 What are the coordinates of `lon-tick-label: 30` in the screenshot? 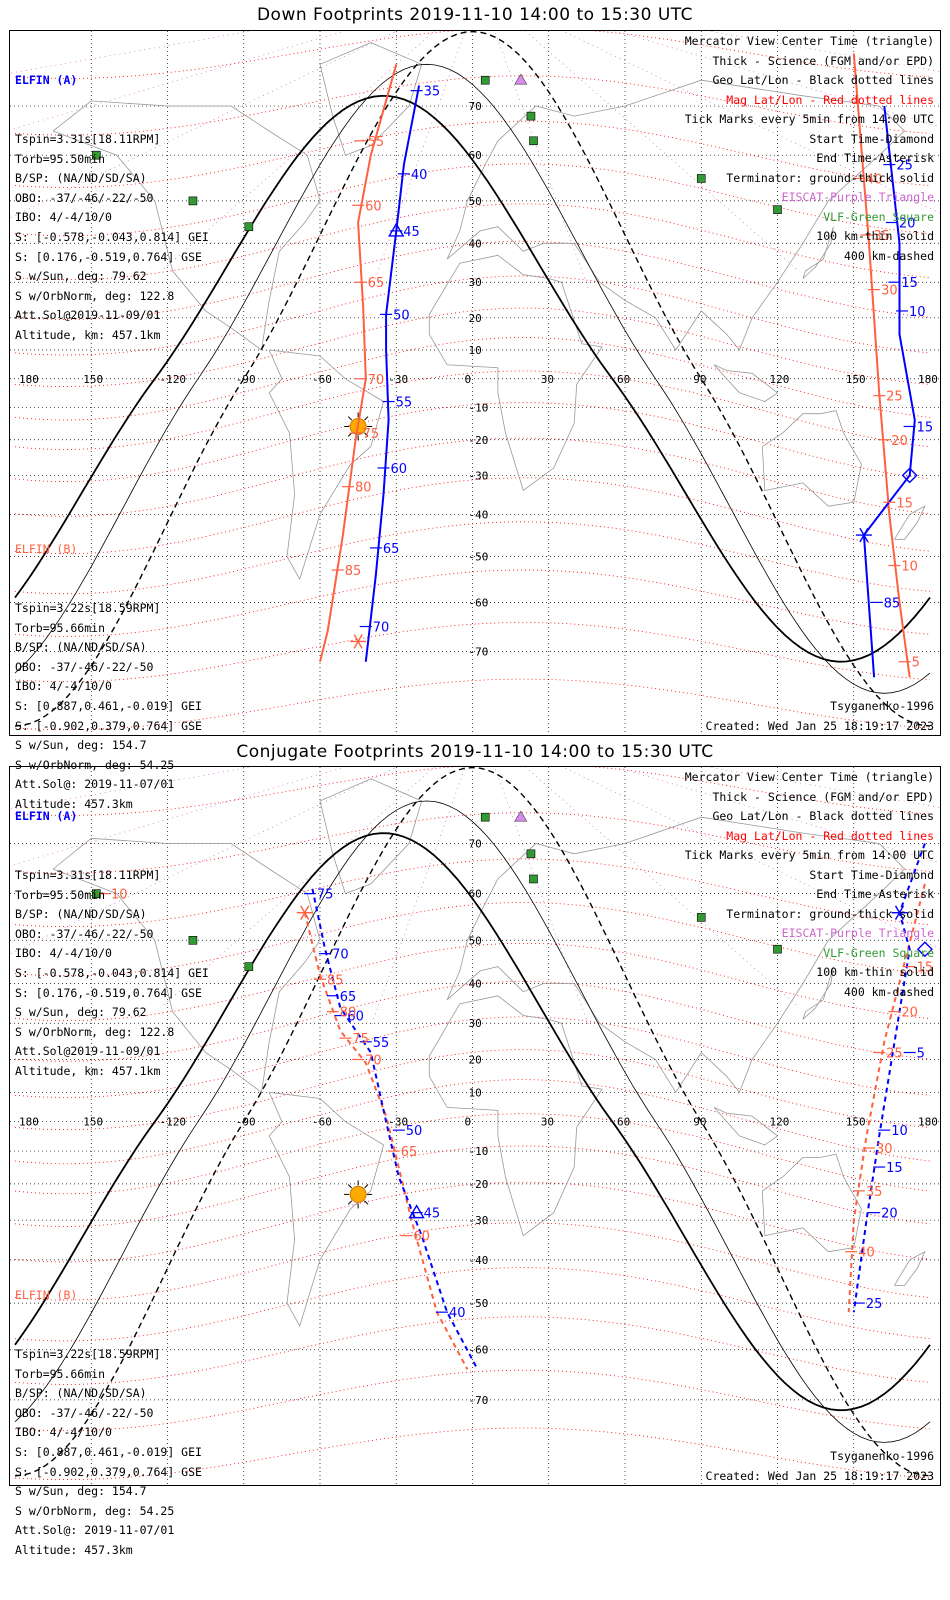 It's located at (547, 379).